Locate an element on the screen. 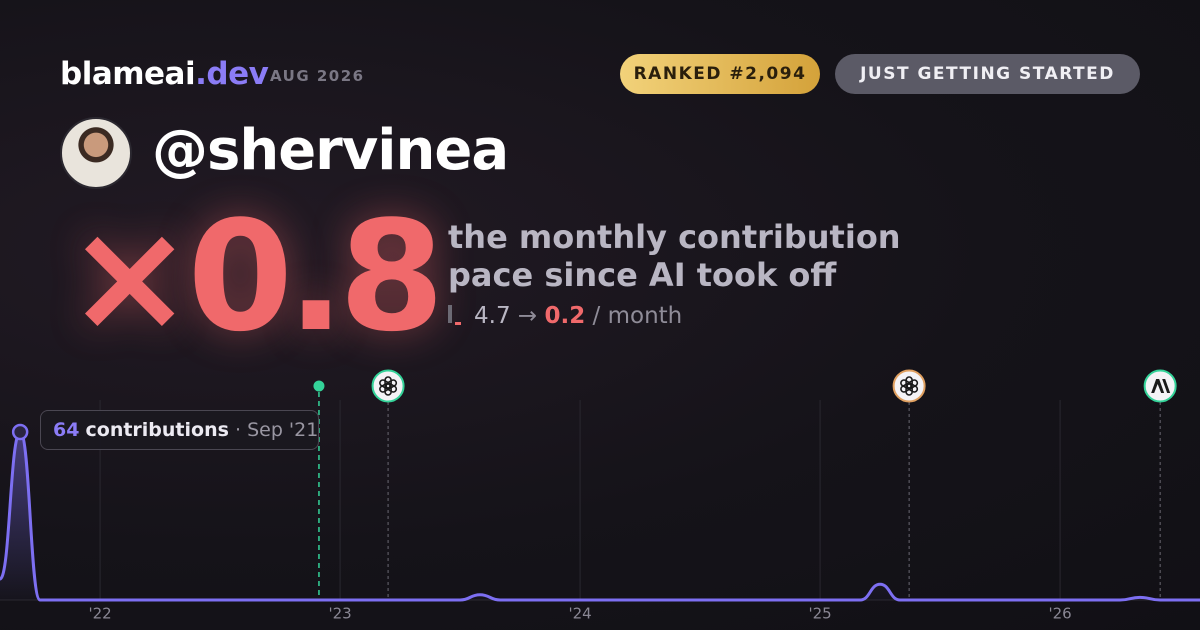 Image resolution: width=1200 pixels, height=630 pixels. x-tick-label: '22 is located at coordinates (99, 614).